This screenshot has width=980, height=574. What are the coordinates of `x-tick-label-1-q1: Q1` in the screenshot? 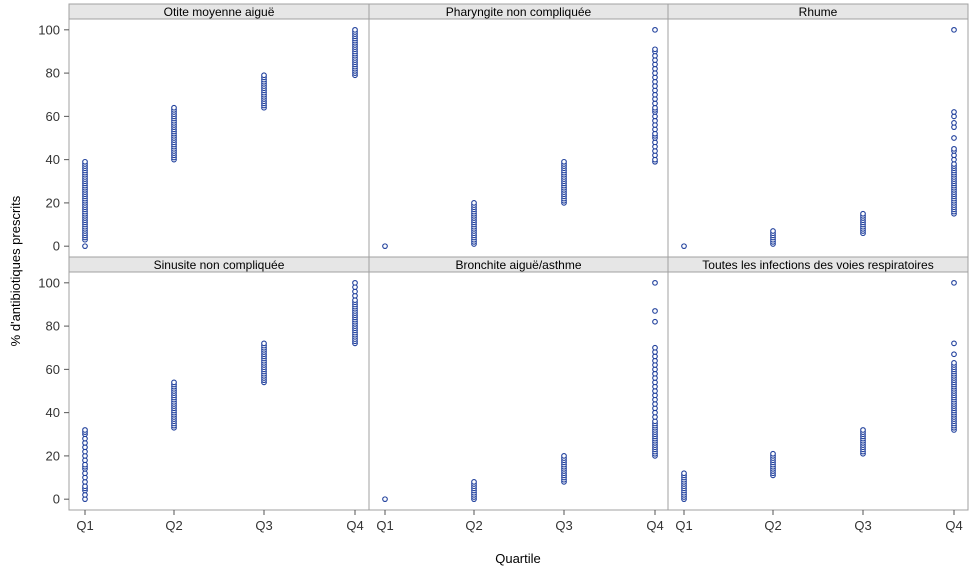 It's located at (384, 525).